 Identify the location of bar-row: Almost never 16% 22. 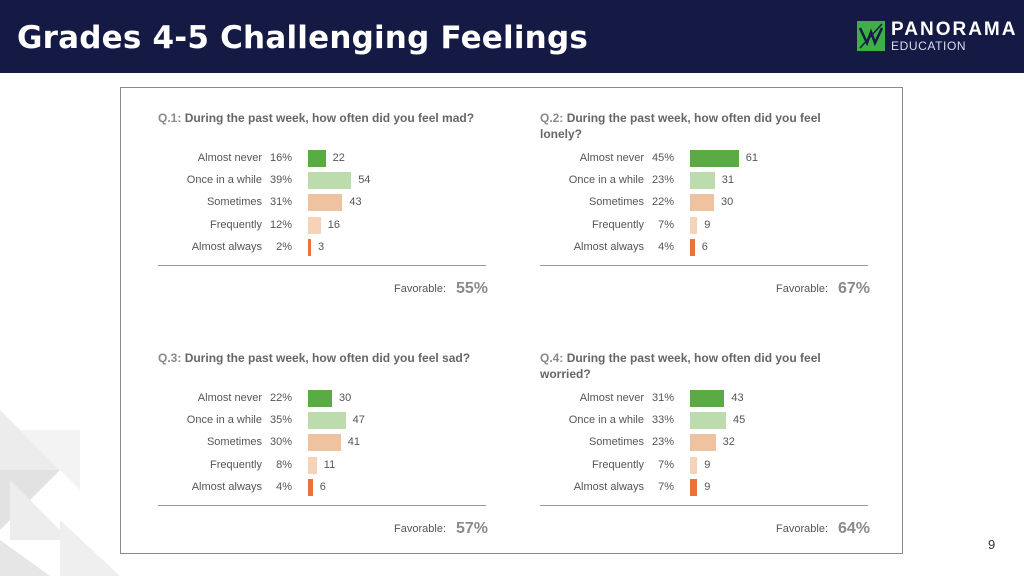
(323, 159).